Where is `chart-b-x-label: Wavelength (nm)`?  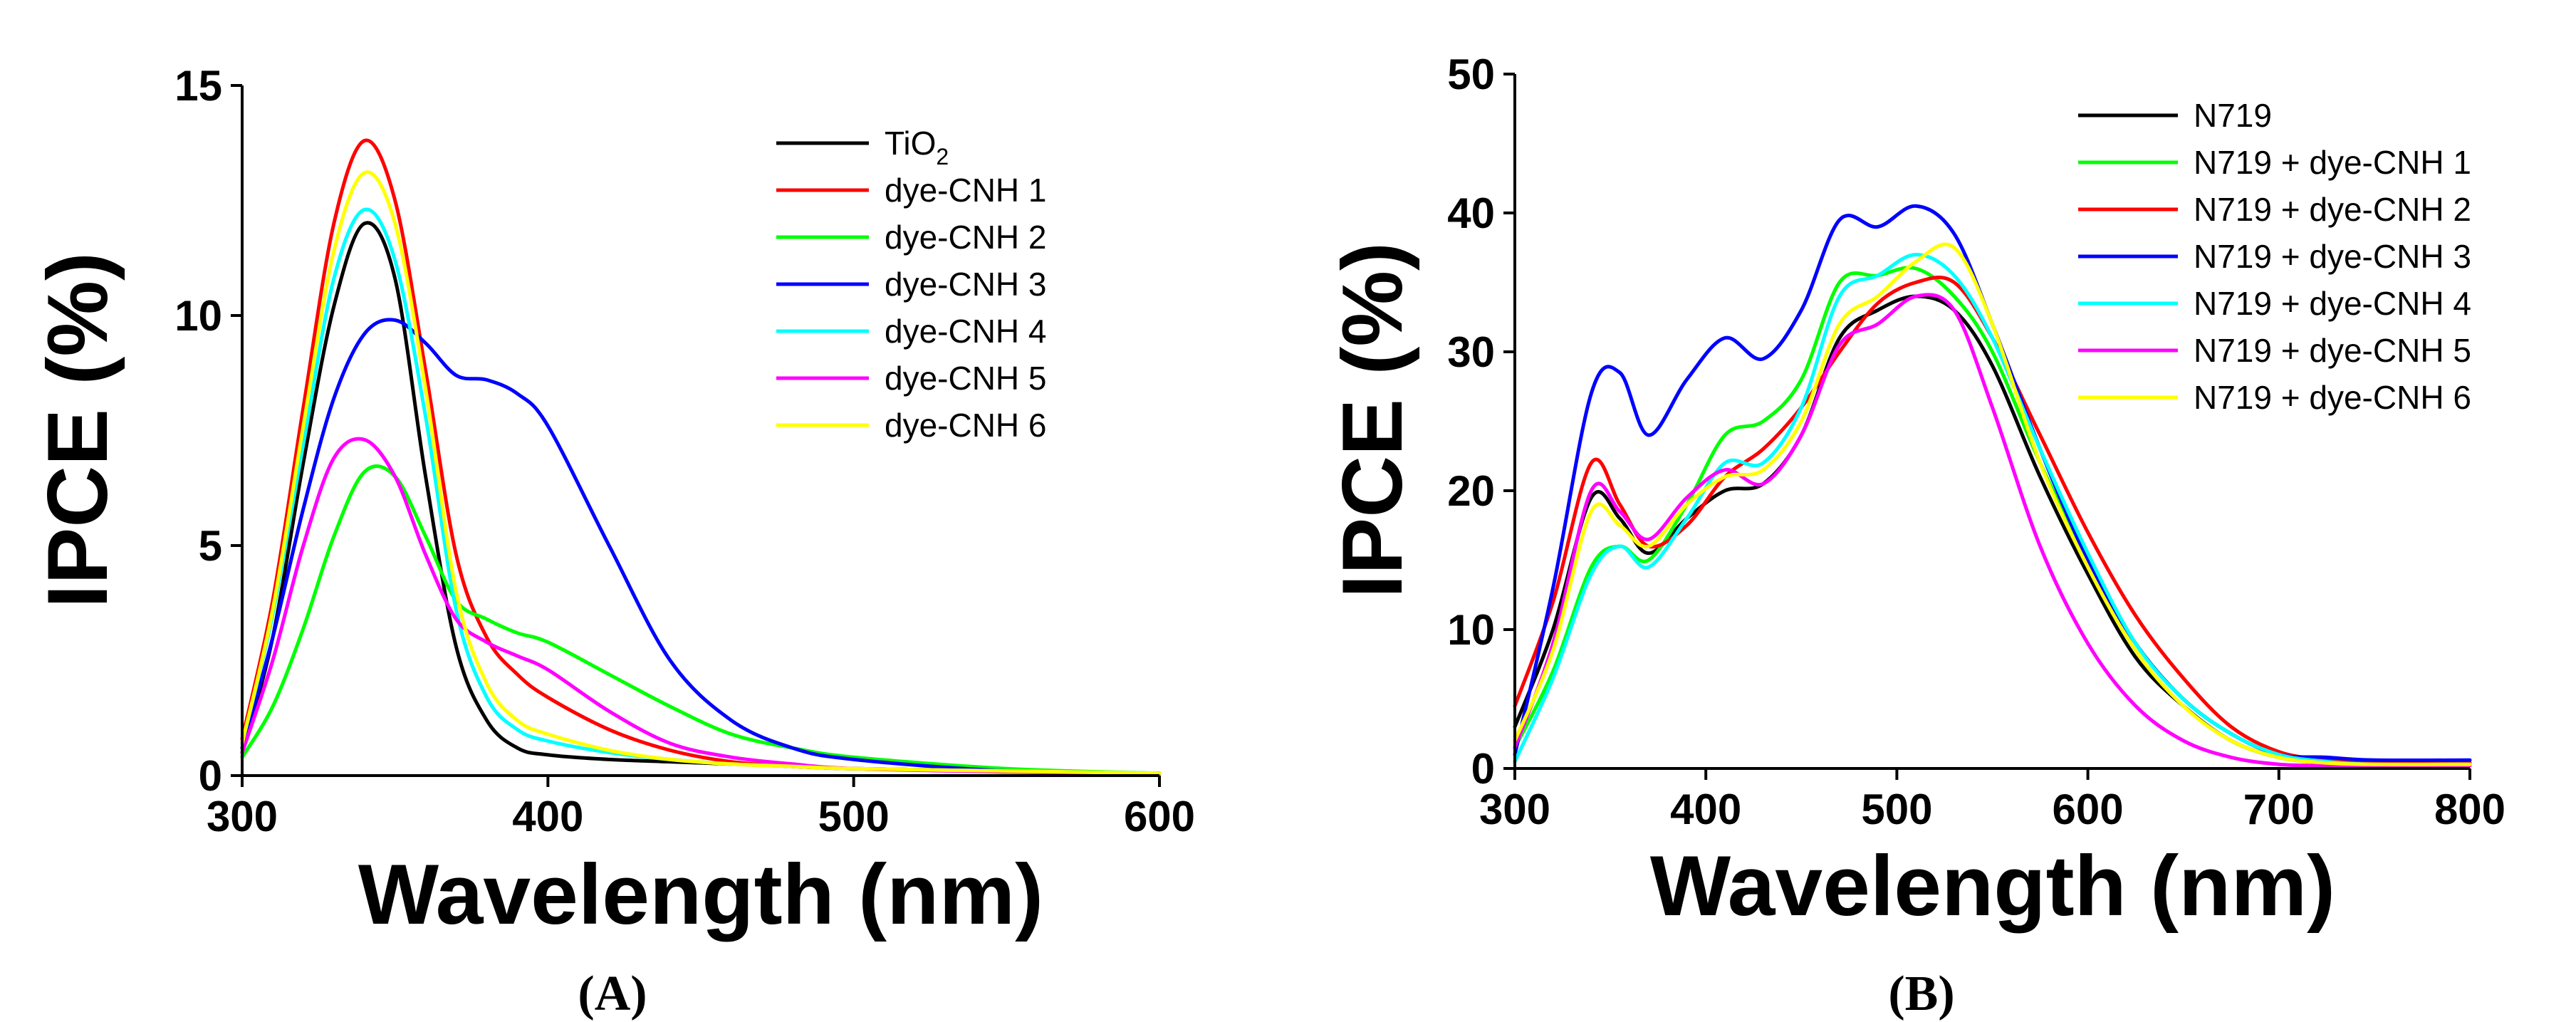
chart-b-x-label: Wavelength (nm) is located at coordinates (1992, 886).